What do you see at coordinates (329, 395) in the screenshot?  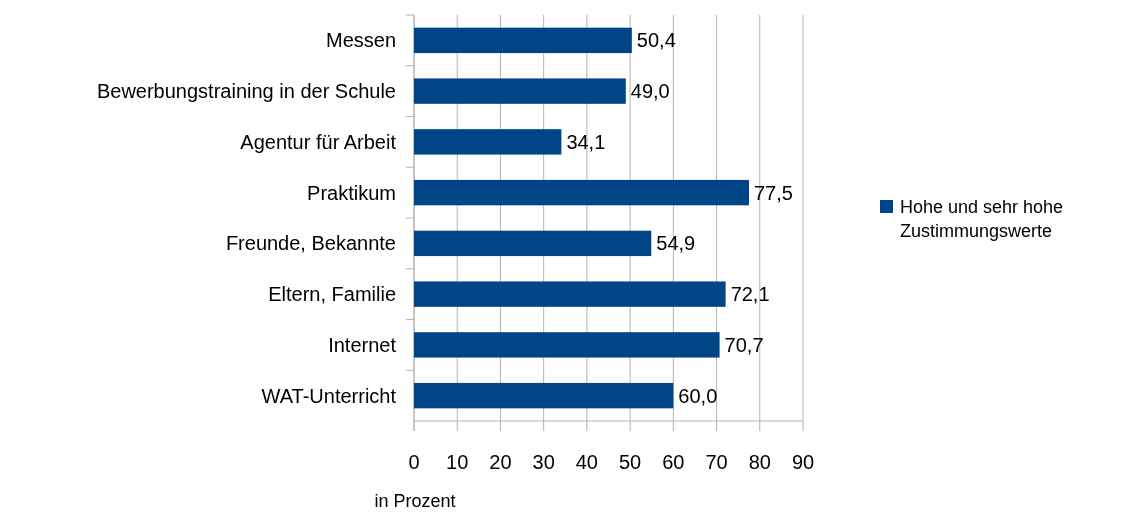 I see `y-tick-label: WAT-Unterricht` at bounding box center [329, 395].